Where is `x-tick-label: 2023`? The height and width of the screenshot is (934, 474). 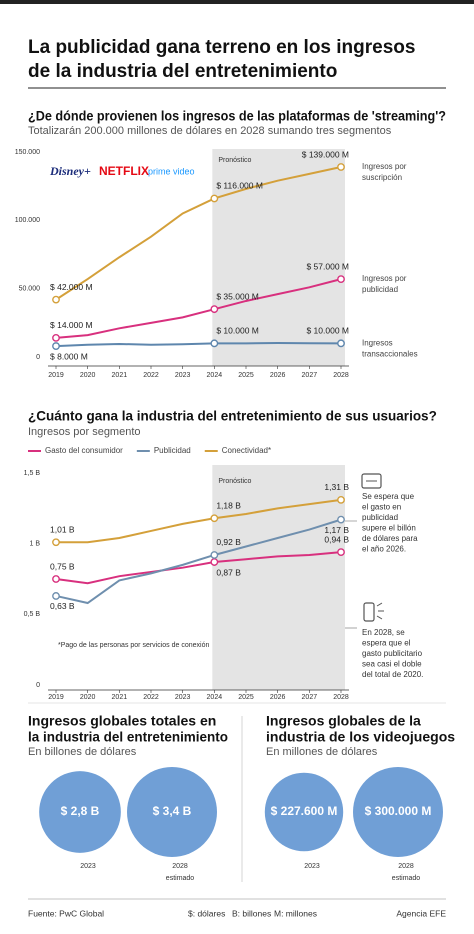
x-tick-label: 2023 is located at coordinates (183, 697).